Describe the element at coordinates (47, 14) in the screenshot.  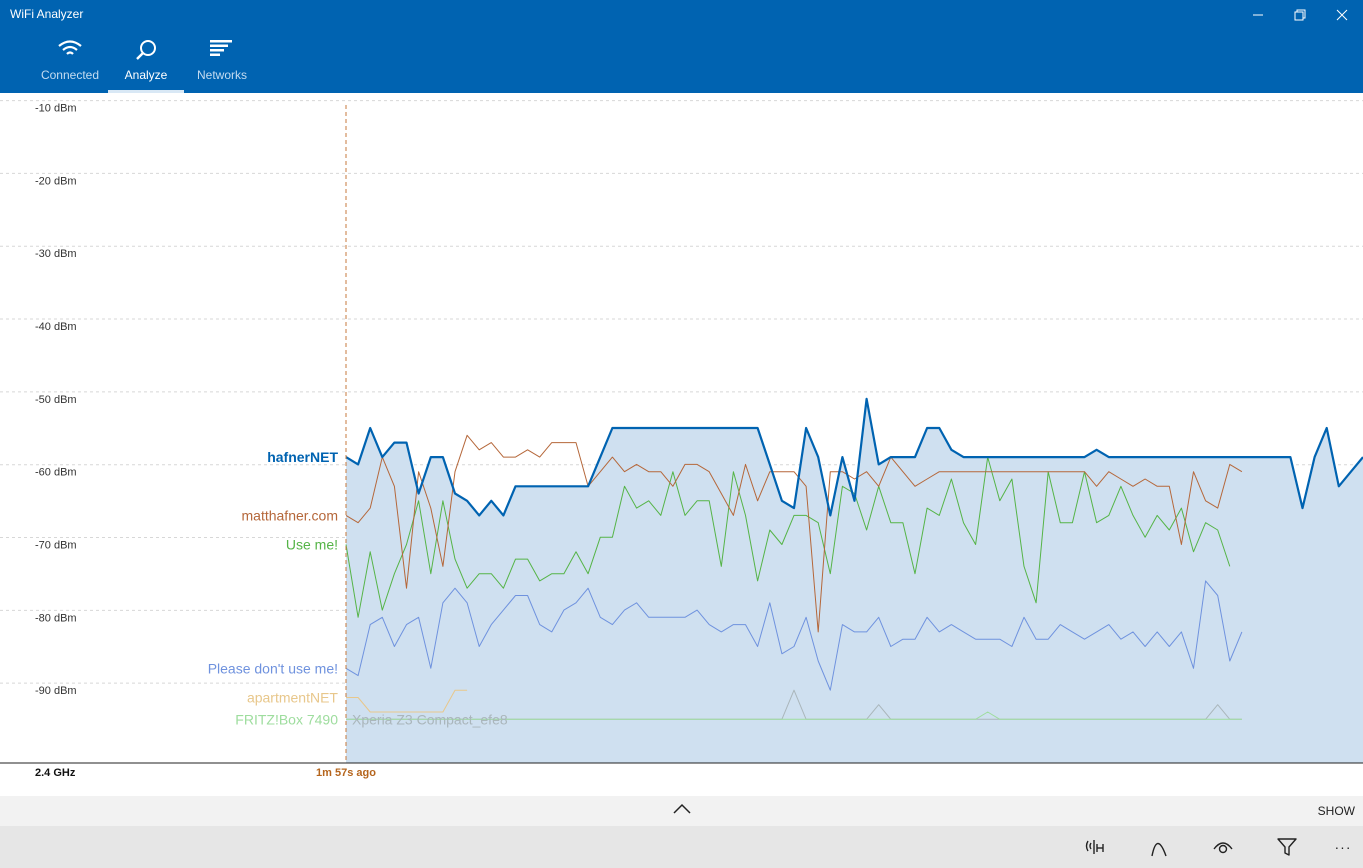
I see `window-title: WiFi Analyzer` at that location.